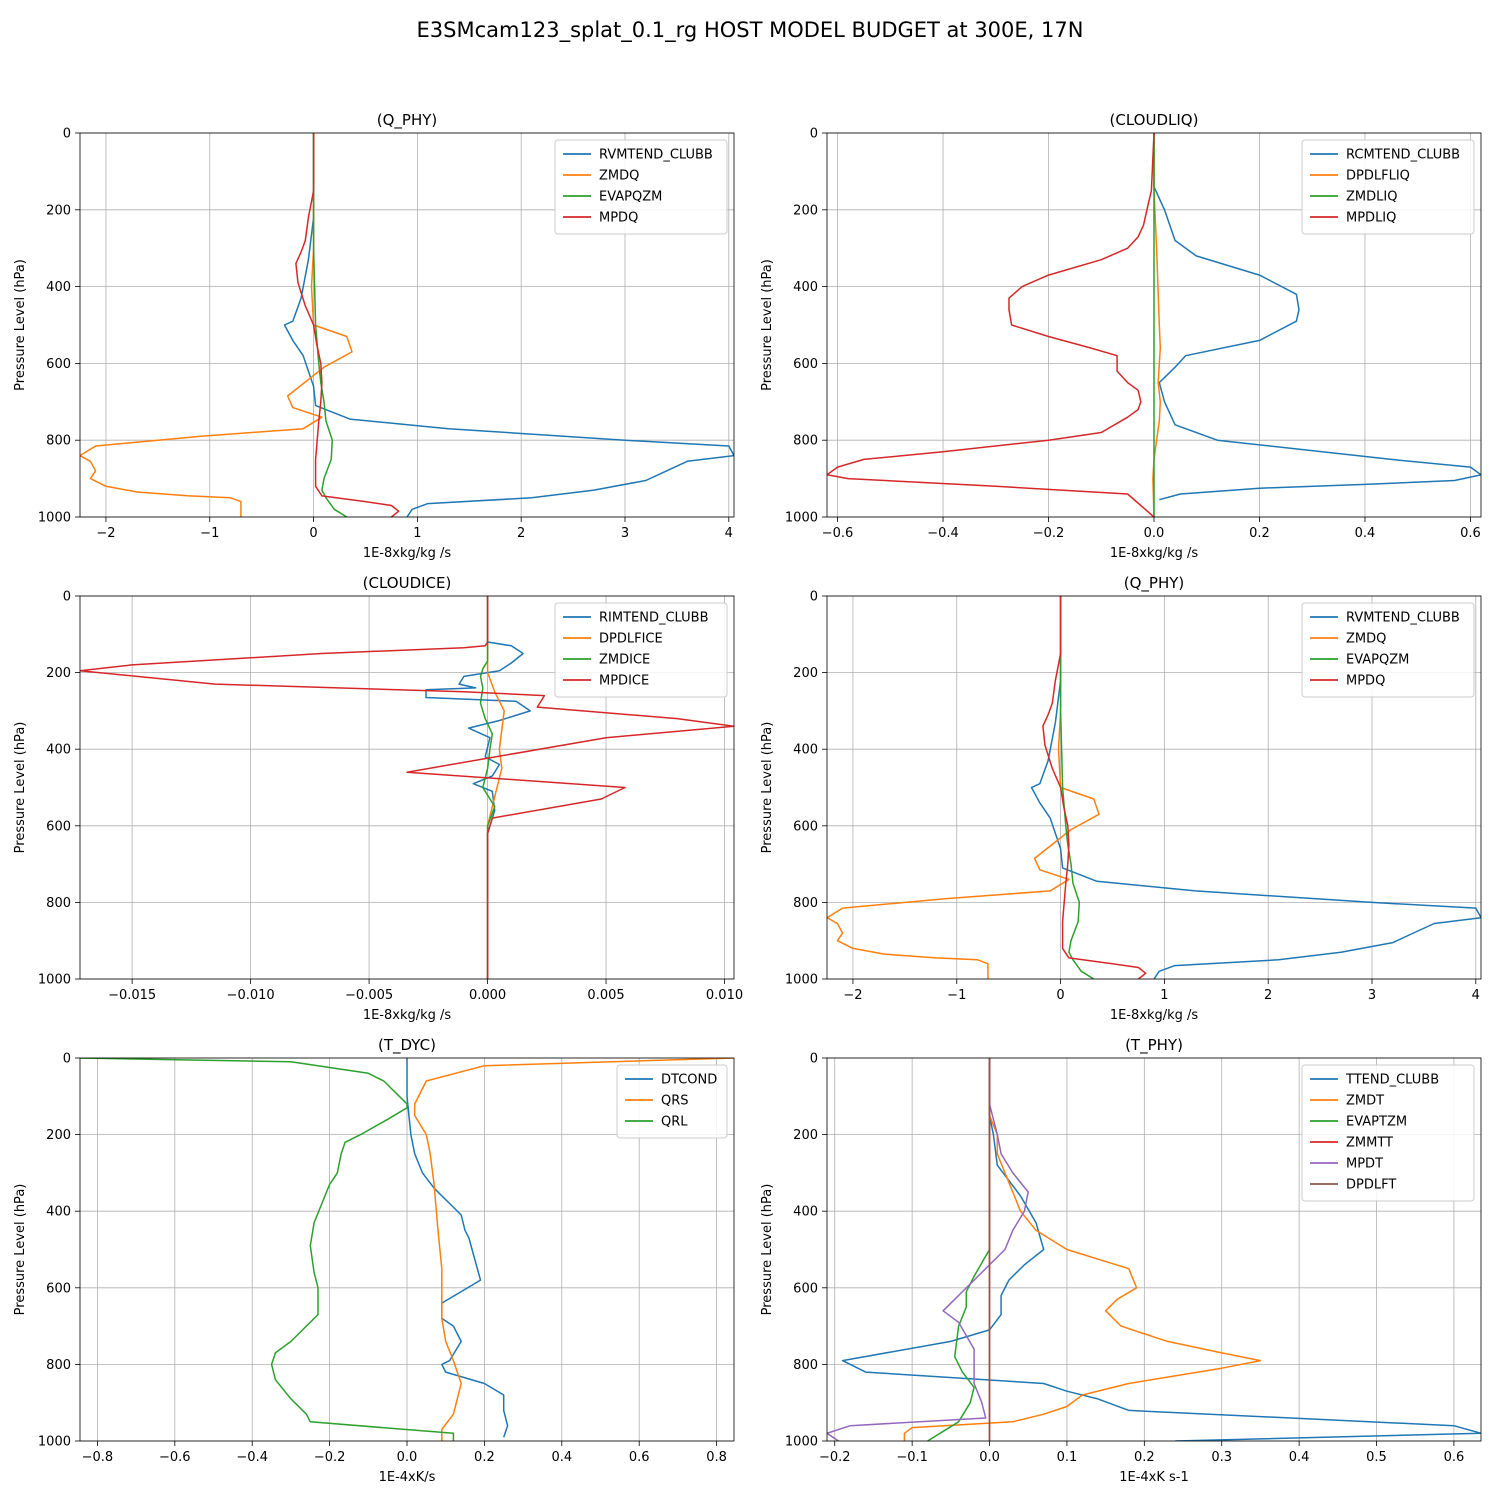  Describe the element at coordinates (625, 533) in the screenshot. I see `x-tick-label: 3` at that location.